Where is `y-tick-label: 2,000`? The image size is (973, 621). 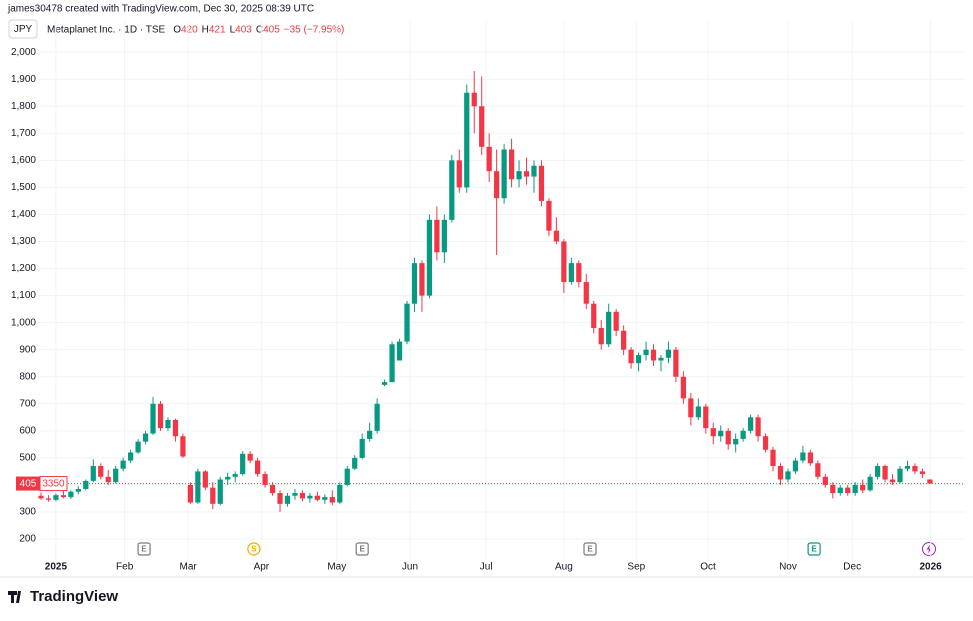 y-tick-label: 2,000 is located at coordinates (23, 52).